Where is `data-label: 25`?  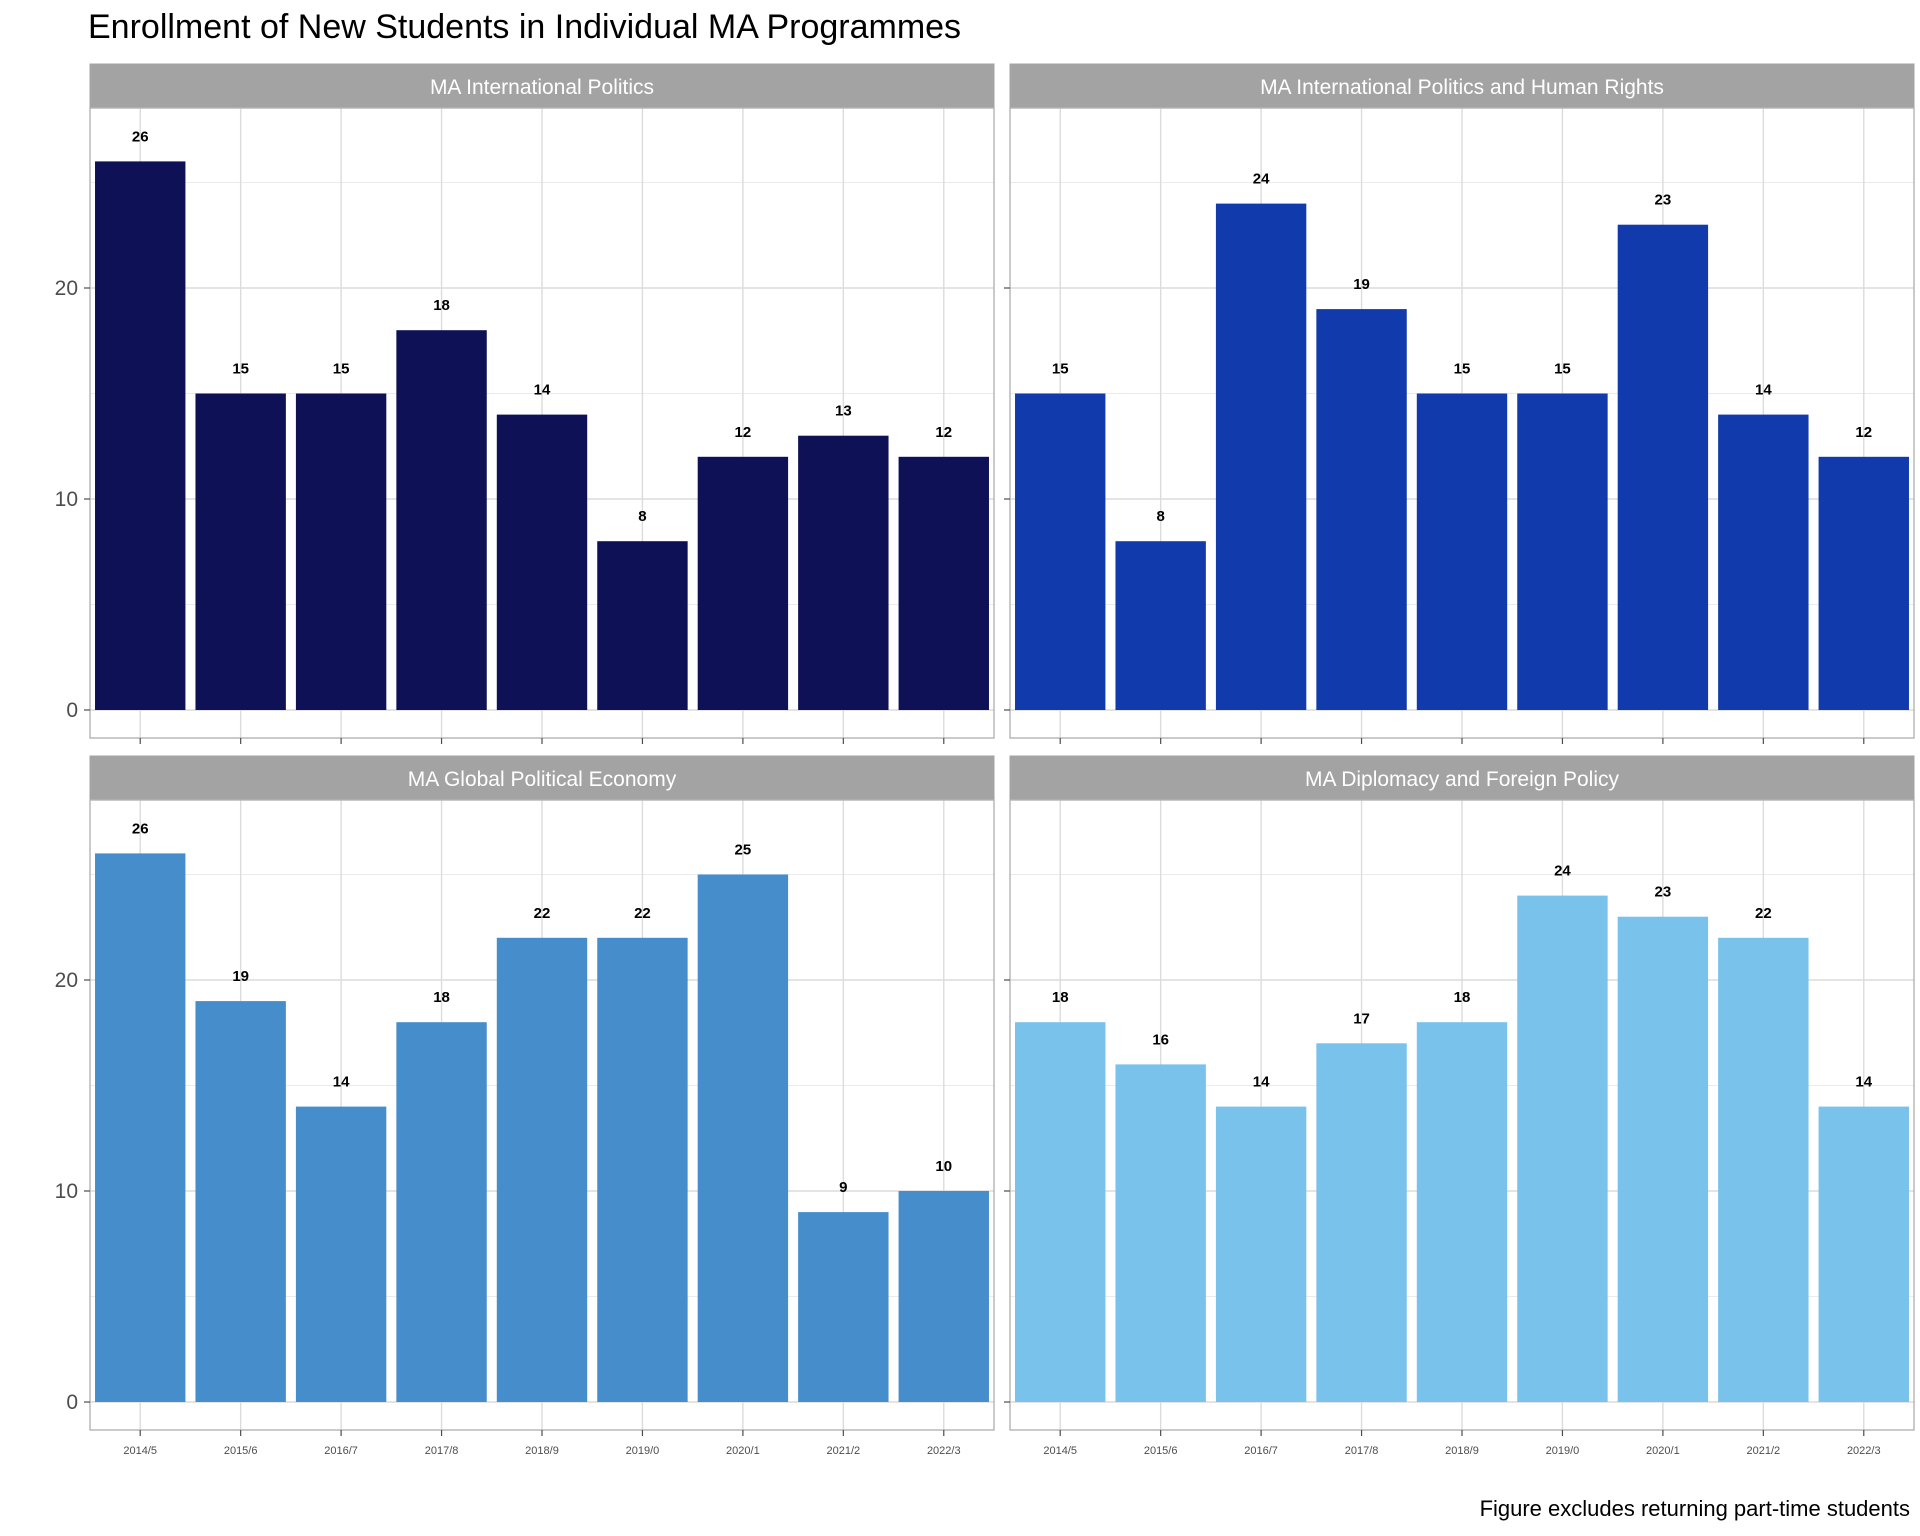
data-label: 25 is located at coordinates (743, 850).